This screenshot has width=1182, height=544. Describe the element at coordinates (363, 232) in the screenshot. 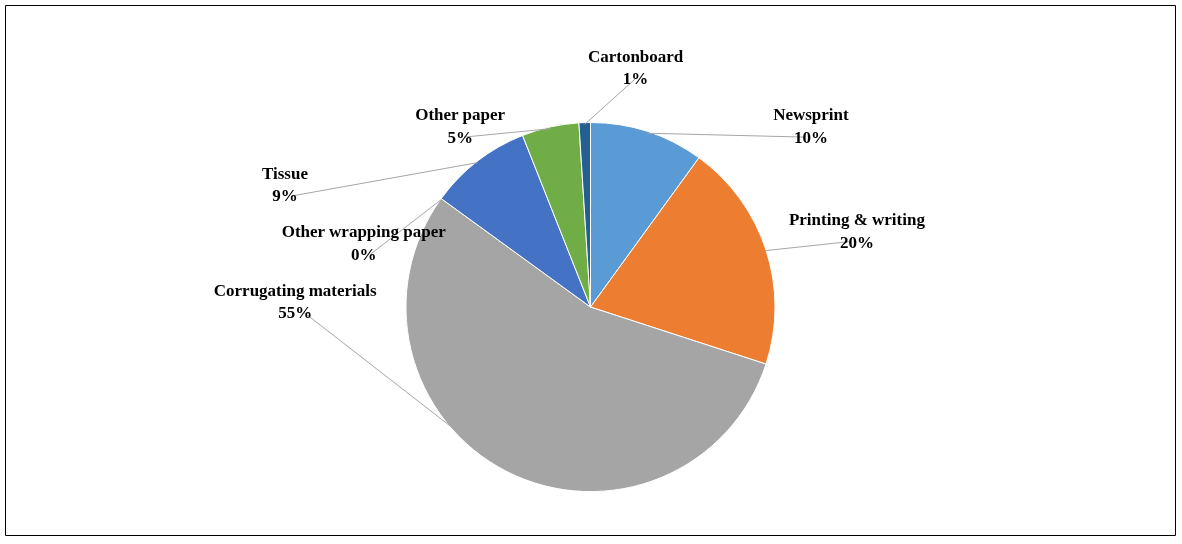

I see `category-label: Other wrapping paper` at that location.